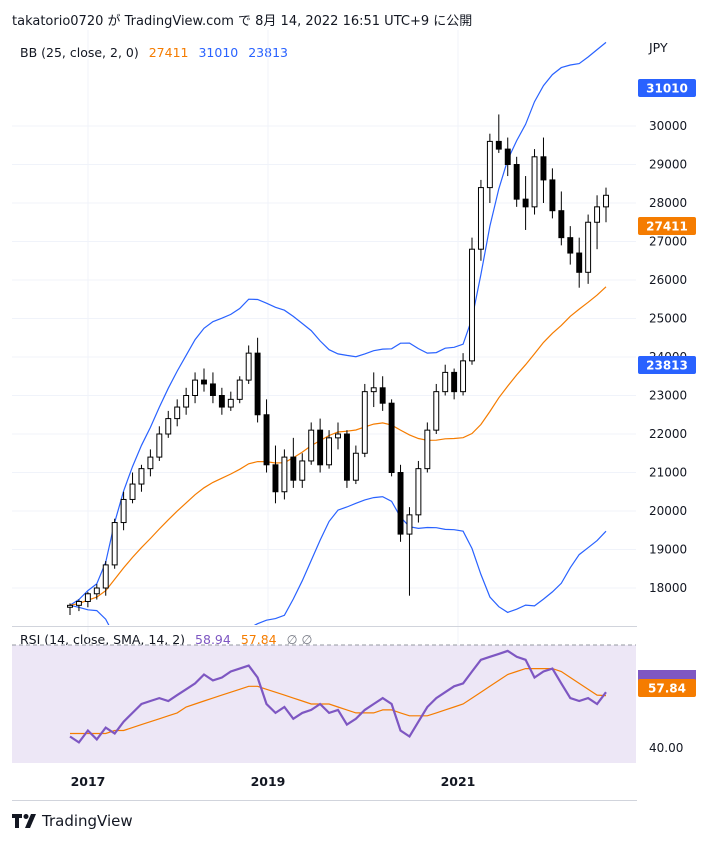 Image resolution: width=715 pixels, height=843 pixels. I want to click on tradingview-logo: TradingView, so click(72, 821).